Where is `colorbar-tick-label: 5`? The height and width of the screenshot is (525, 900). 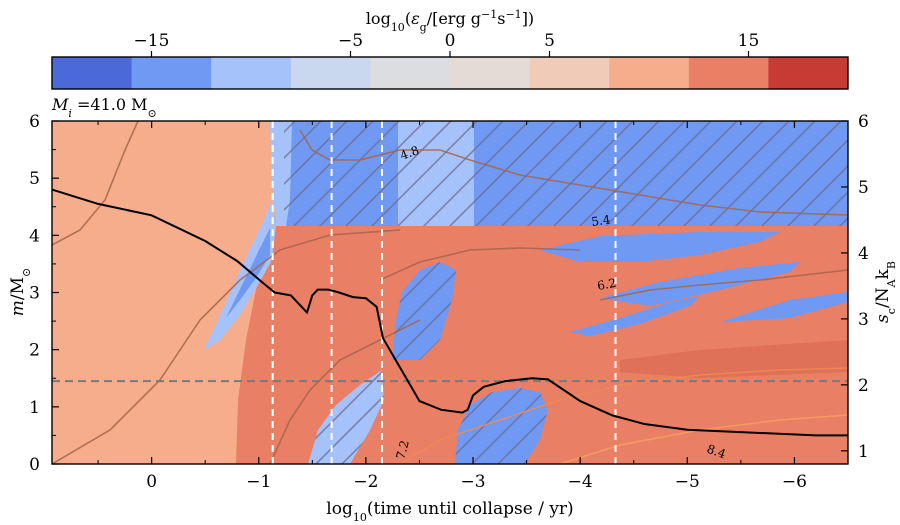 colorbar-tick-label: 5 is located at coordinates (549, 41).